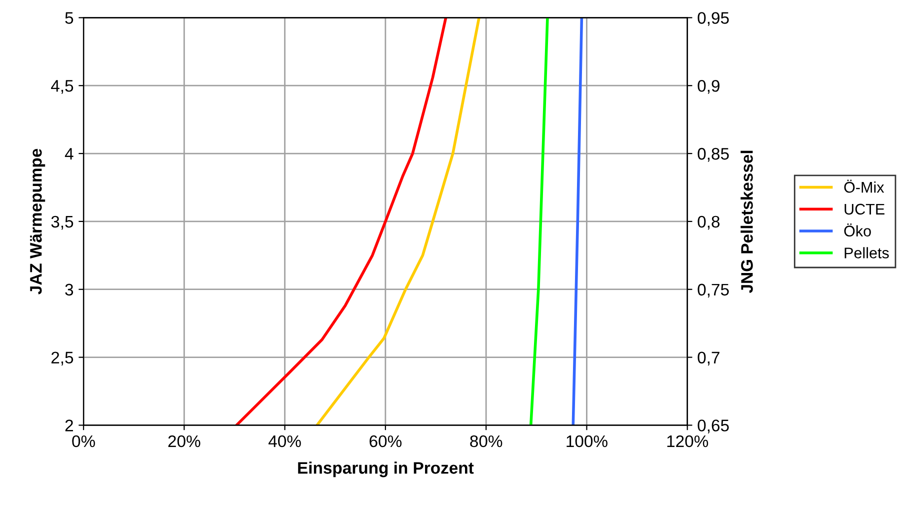  What do you see at coordinates (62, 87) in the screenshot?
I see `y-tick-label: 4,5` at bounding box center [62, 87].